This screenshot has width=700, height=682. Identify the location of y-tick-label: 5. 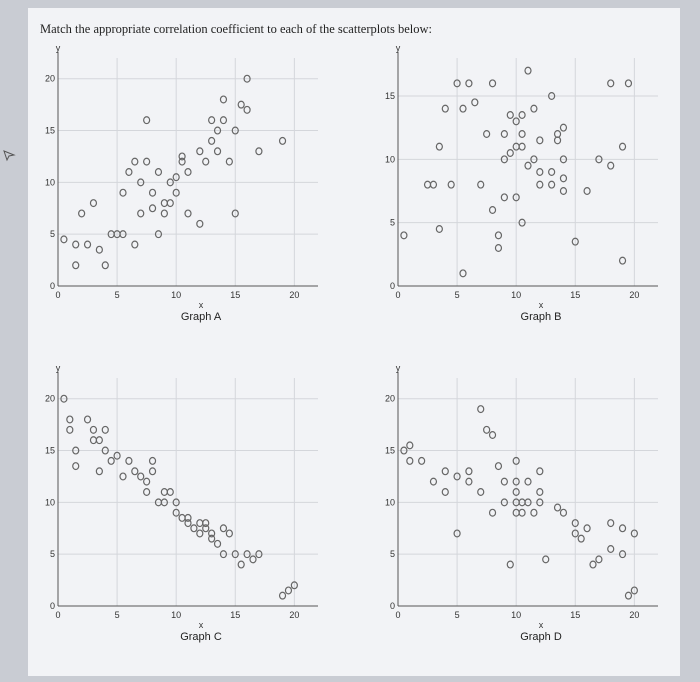
(392, 223).